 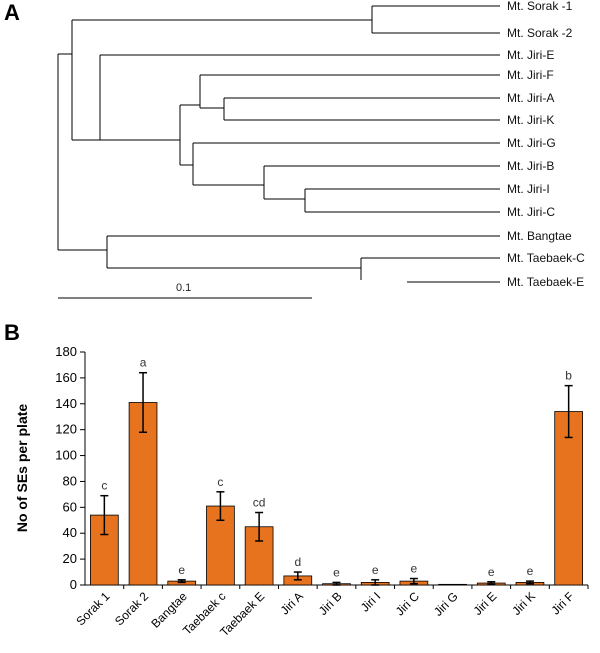 What do you see at coordinates (70, 506) in the screenshot?
I see `y-tick-label: 60` at bounding box center [70, 506].